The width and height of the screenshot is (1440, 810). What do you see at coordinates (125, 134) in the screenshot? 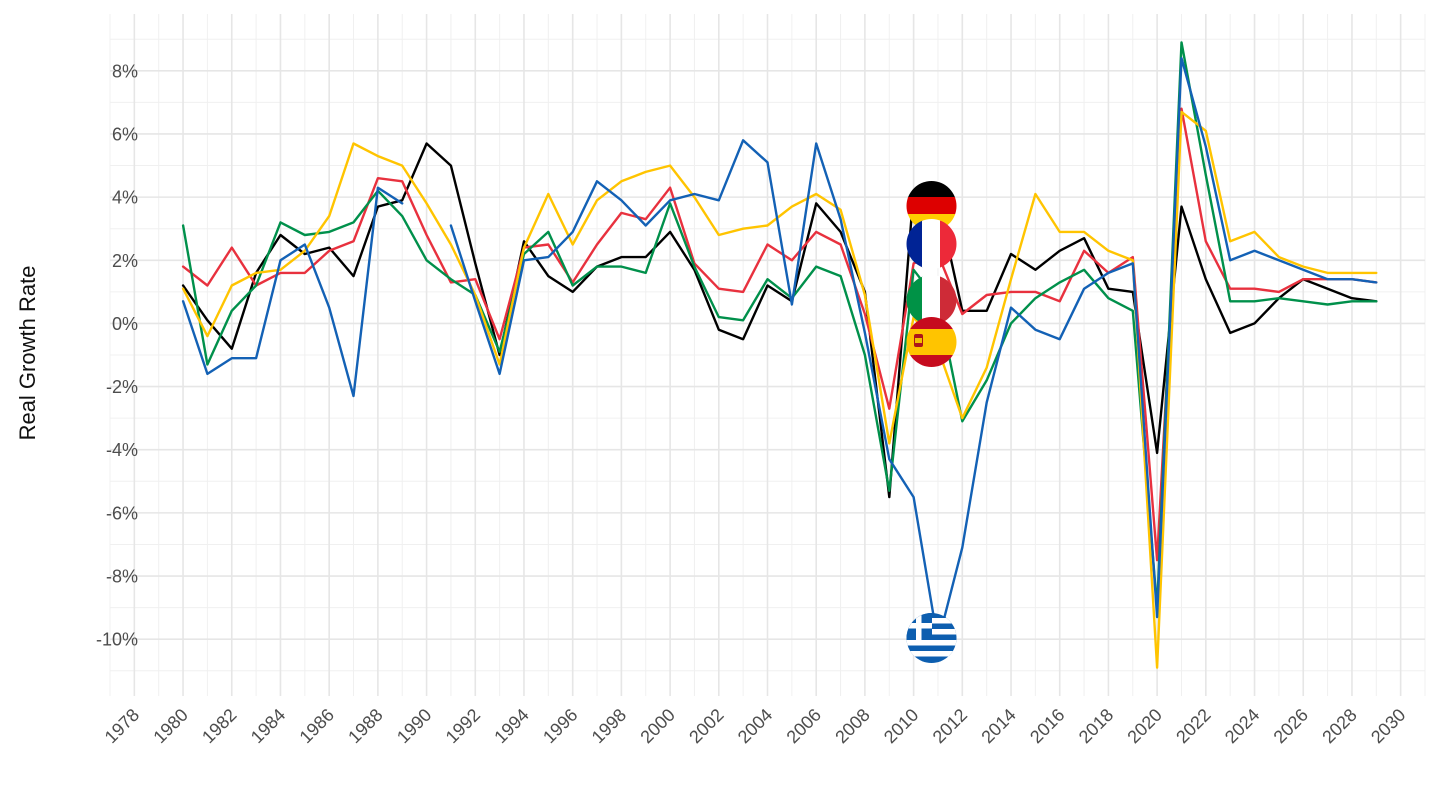
I see `y-tick-label: 6%` at bounding box center [125, 134].